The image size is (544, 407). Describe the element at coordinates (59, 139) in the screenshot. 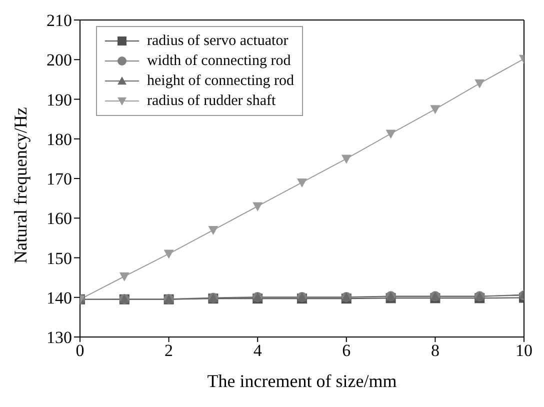

I see `y-tick-label: 180` at that location.